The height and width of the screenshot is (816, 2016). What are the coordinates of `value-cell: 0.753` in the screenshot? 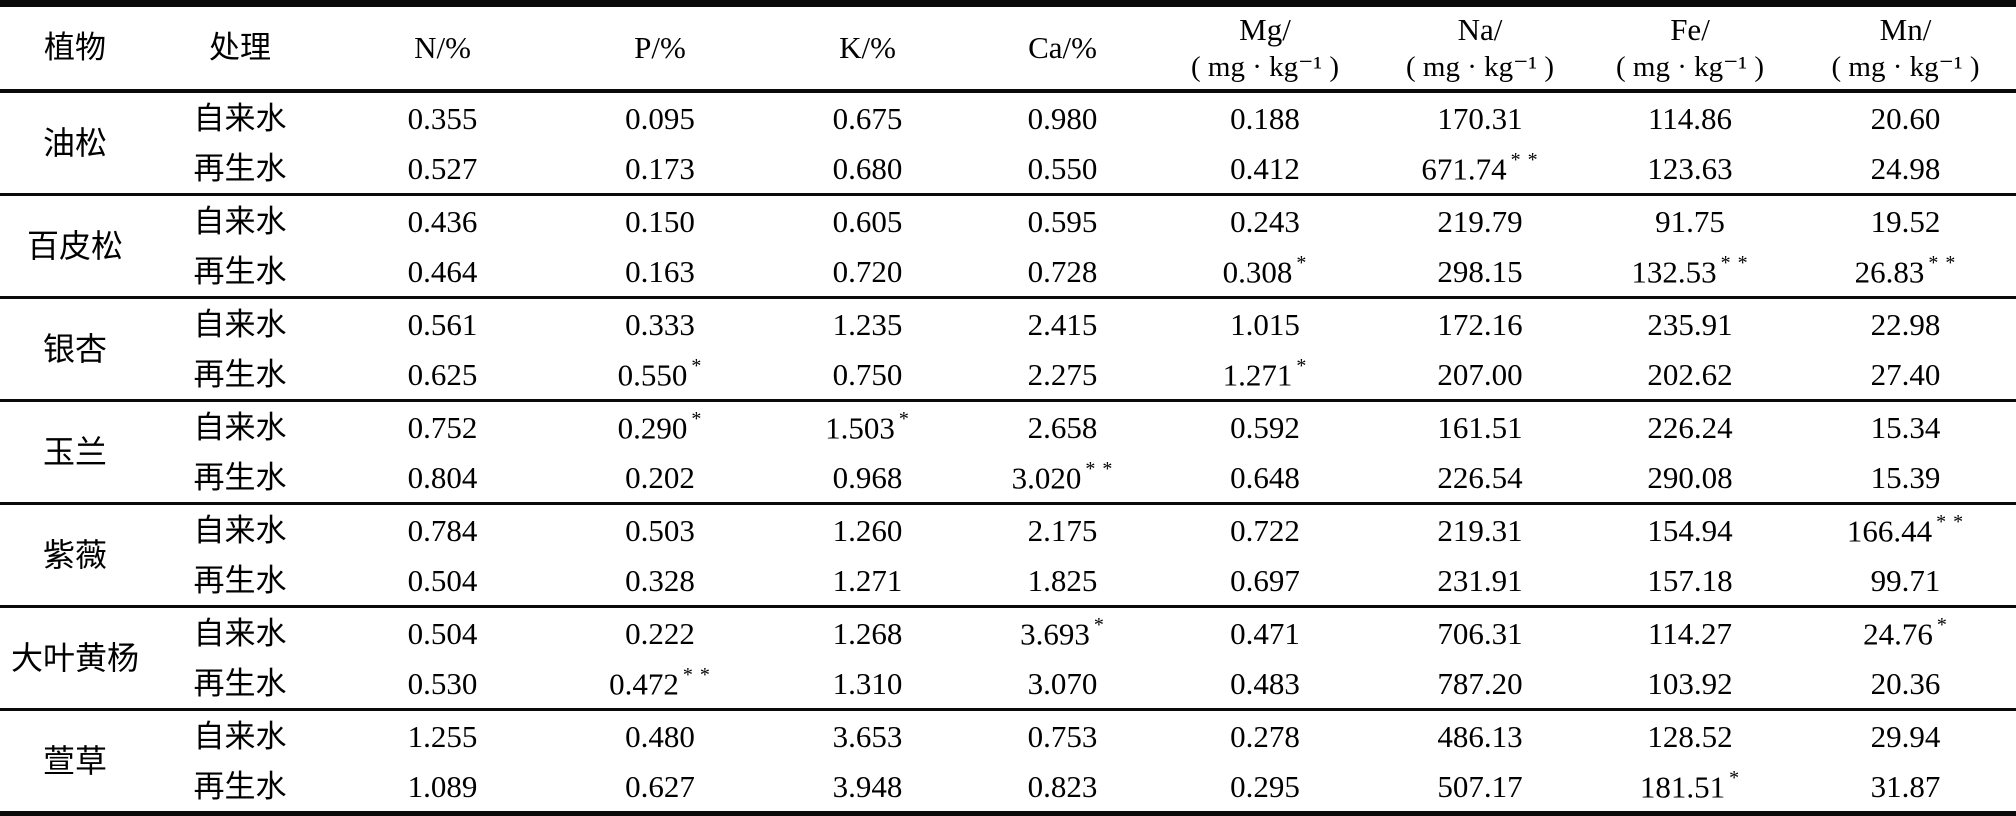 It's located at (1062, 734).